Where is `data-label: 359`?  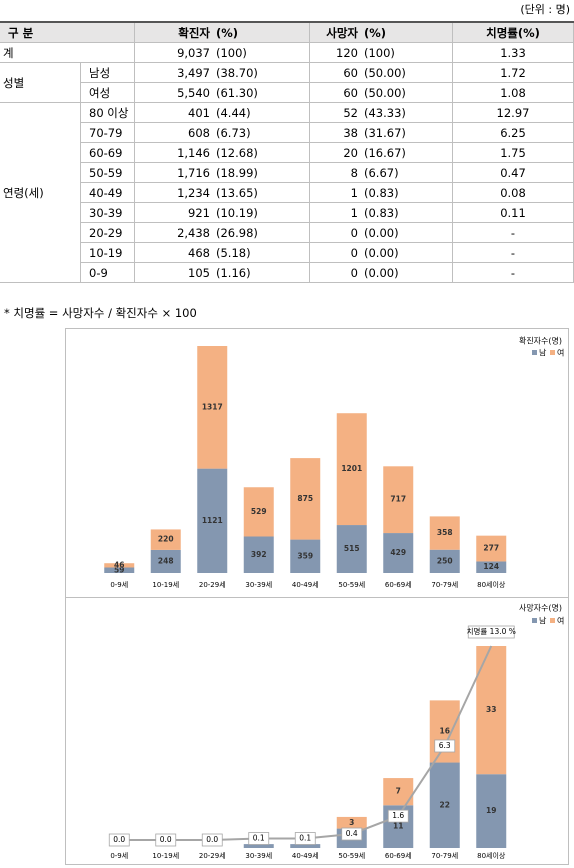 data-label: 359 is located at coordinates (305, 555).